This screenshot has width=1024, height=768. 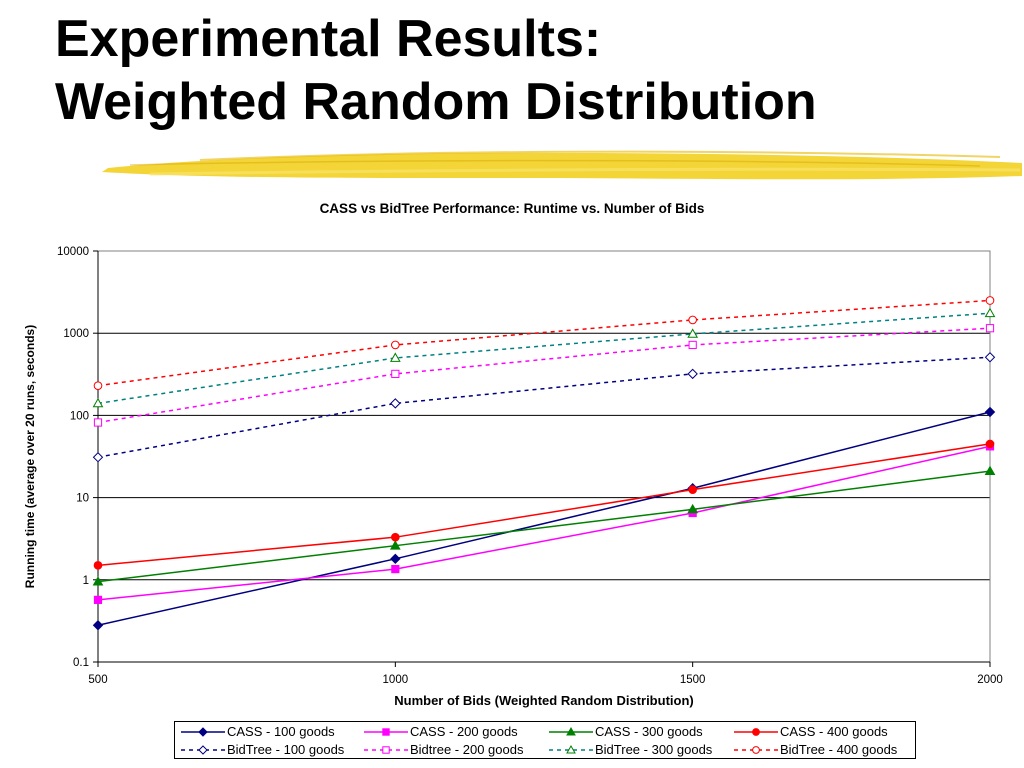 What do you see at coordinates (464, 731) in the screenshot?
I see `legend-label: CASS - 200 goods` at bounding box center [464, 731].